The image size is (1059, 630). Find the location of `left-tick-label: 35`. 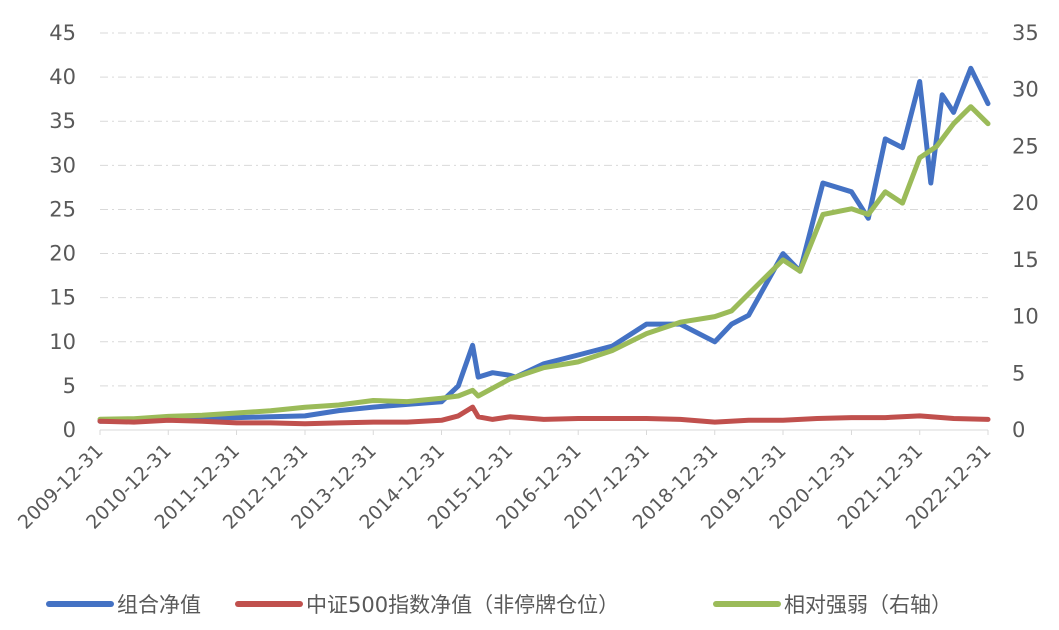

left-tick-label: 35 is located at coordinates (62, 121).